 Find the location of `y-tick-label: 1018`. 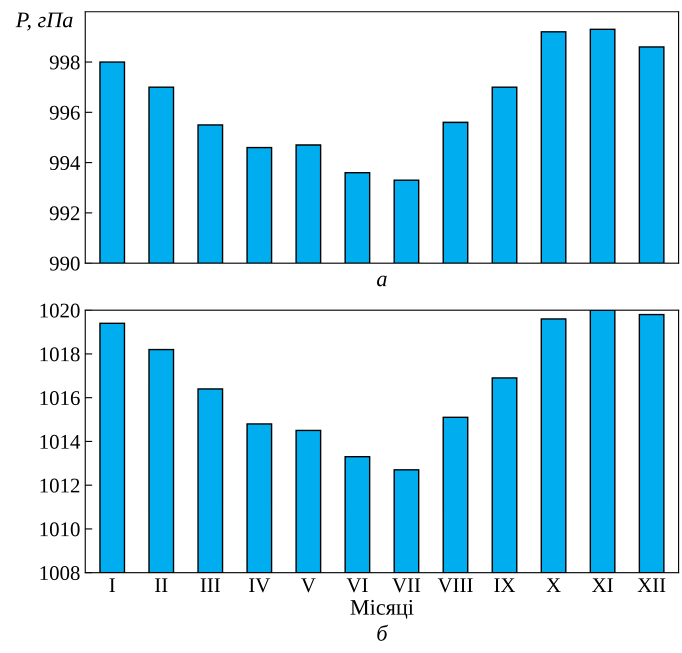

y-tick-label: 1018 is located at coordinates (60, 354).